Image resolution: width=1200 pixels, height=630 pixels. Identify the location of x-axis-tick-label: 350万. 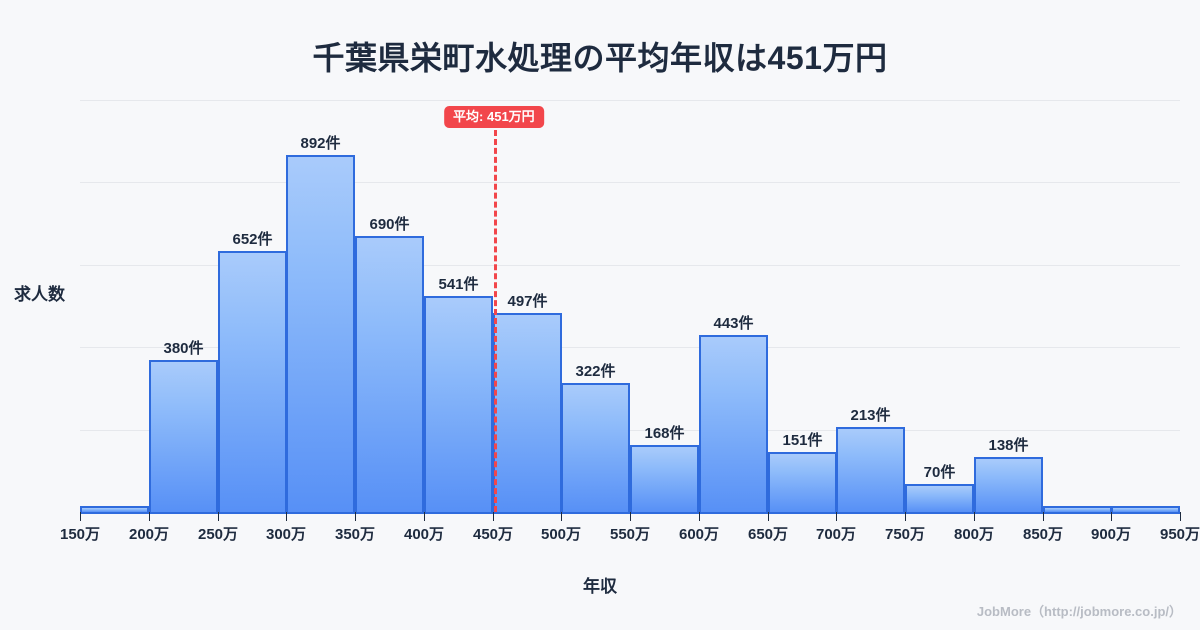
(355, 534).